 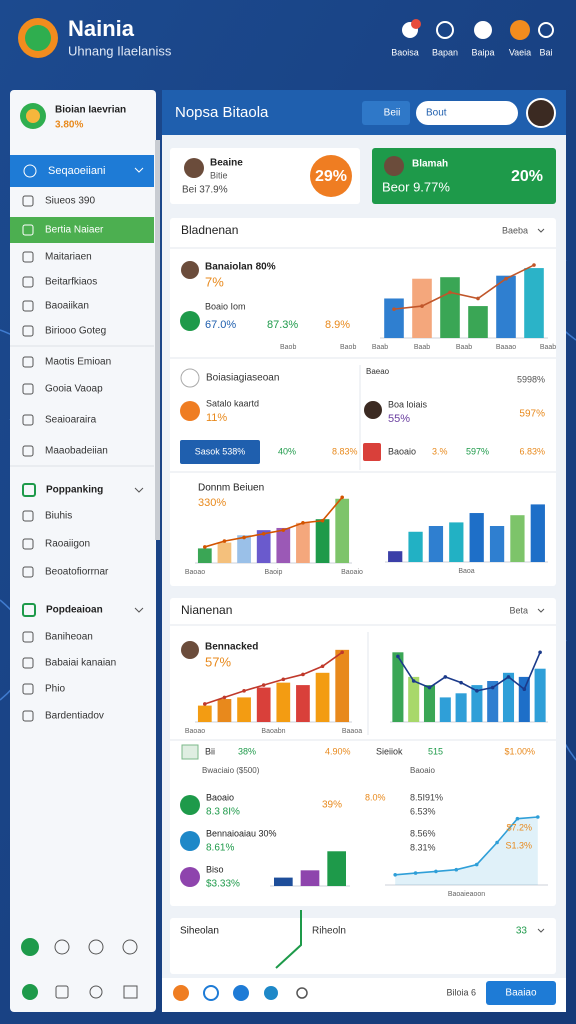 I want to click on label: 40%, so click(x=287, y=451).